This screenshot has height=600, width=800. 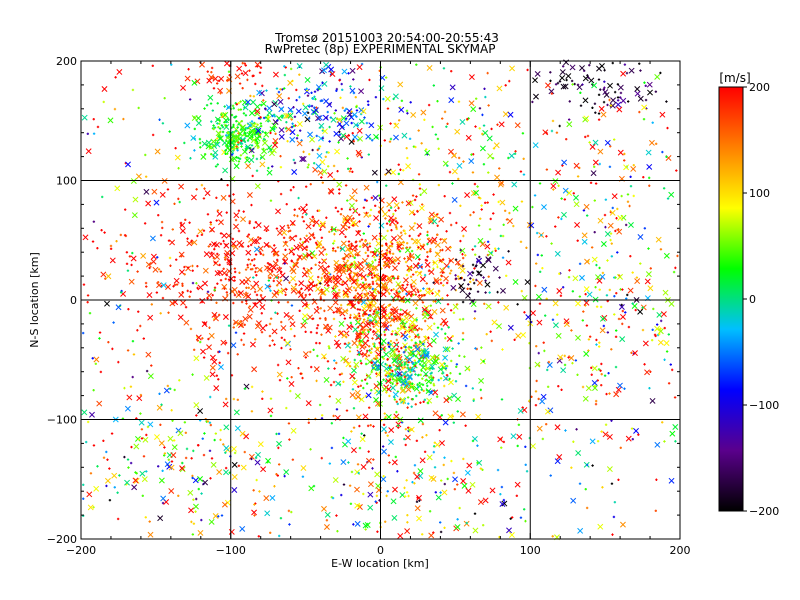 What do you see at coordinates (734, 78) in the screenshot?
I see `colorbar-label: [m/s]` at bounding box center [734, 78].